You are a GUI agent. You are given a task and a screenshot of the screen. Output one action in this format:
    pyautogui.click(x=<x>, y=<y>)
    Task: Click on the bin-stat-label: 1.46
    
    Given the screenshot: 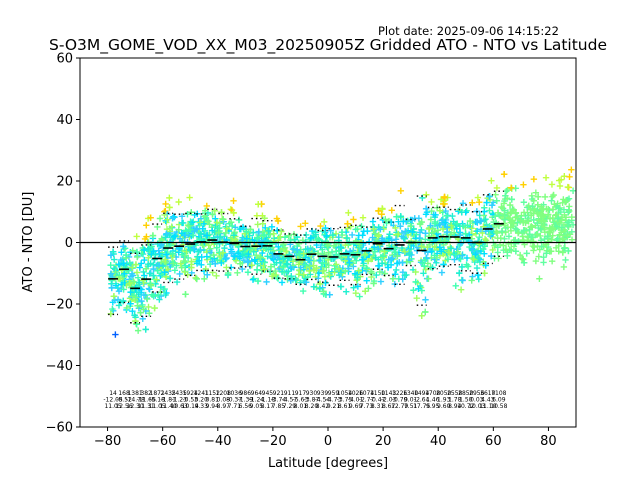 What is the action you would take?
    pyautogui.click(x=433, y=400)
    